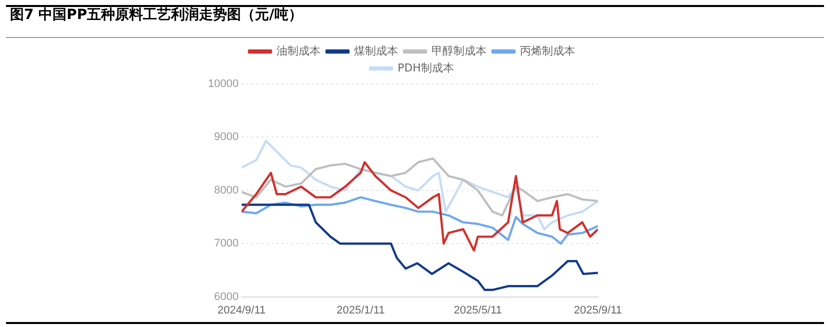  What do you see at coordinates (226, 244) in the screenshot?
I see `y-tick-label: 7000` at bounding box center [226, 244].